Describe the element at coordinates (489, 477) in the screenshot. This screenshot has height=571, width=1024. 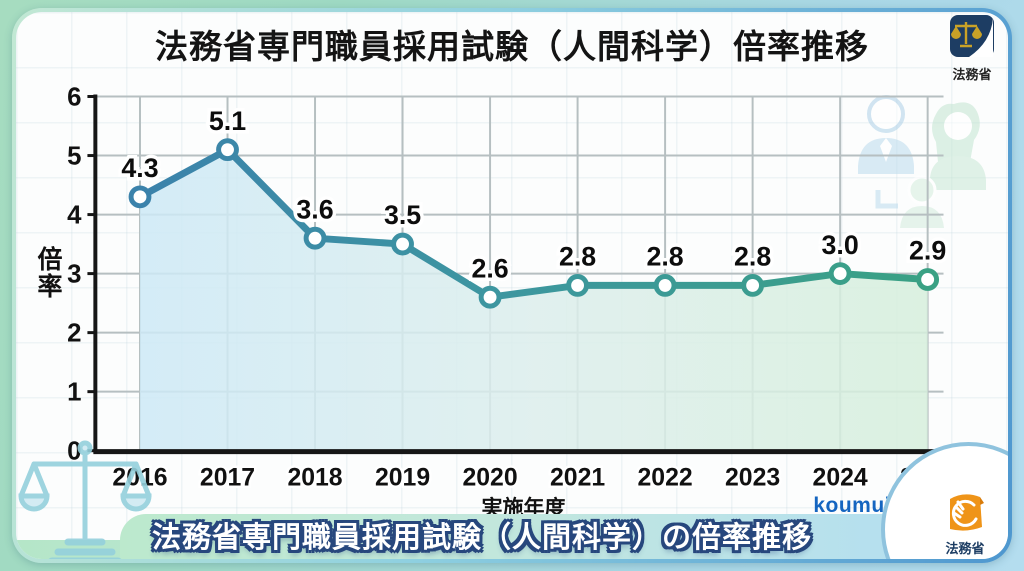
I see `svg-text: 2020` at that location.